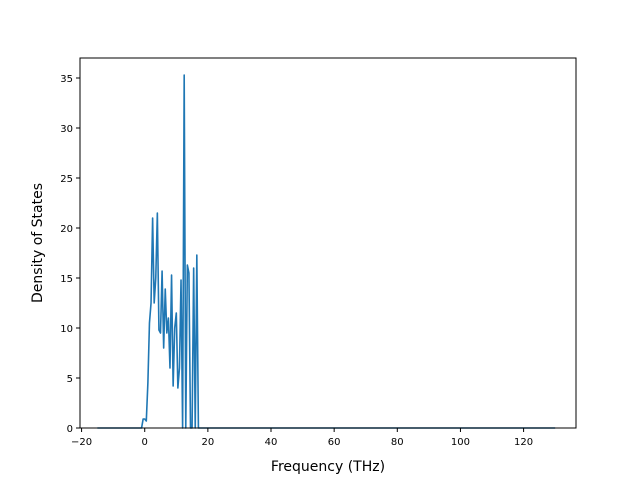  Describe the element at coordinates (70, 379) in the screenshot. I see `y-tick-label: 5` at that location.